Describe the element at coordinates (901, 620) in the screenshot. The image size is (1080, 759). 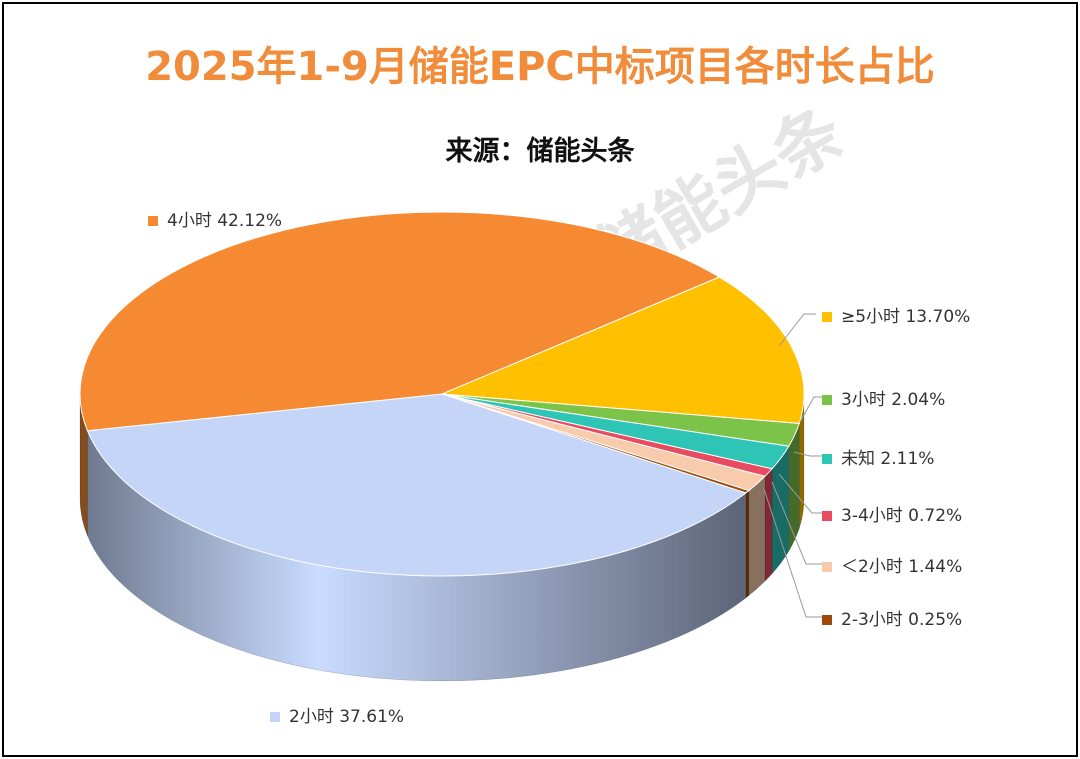
I see `data-label-5: 2-3小时 0.25%` at that location.